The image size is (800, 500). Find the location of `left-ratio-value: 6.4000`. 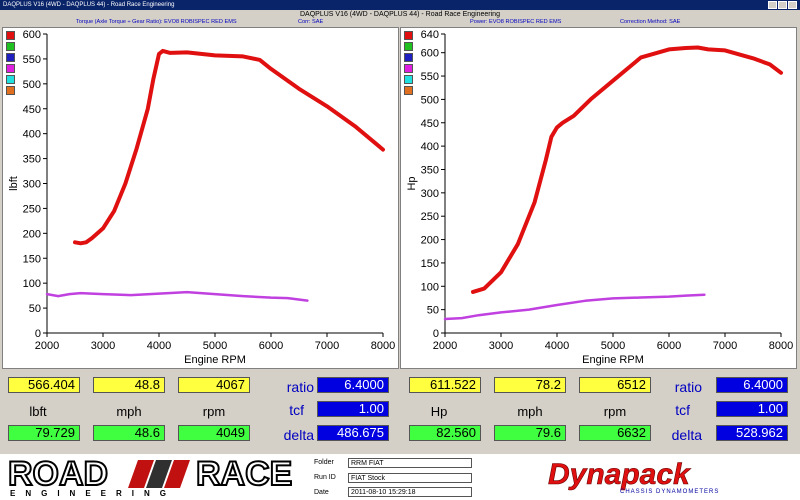

left-ratio-value: 6.4000 is located at coordinates (353, 385).